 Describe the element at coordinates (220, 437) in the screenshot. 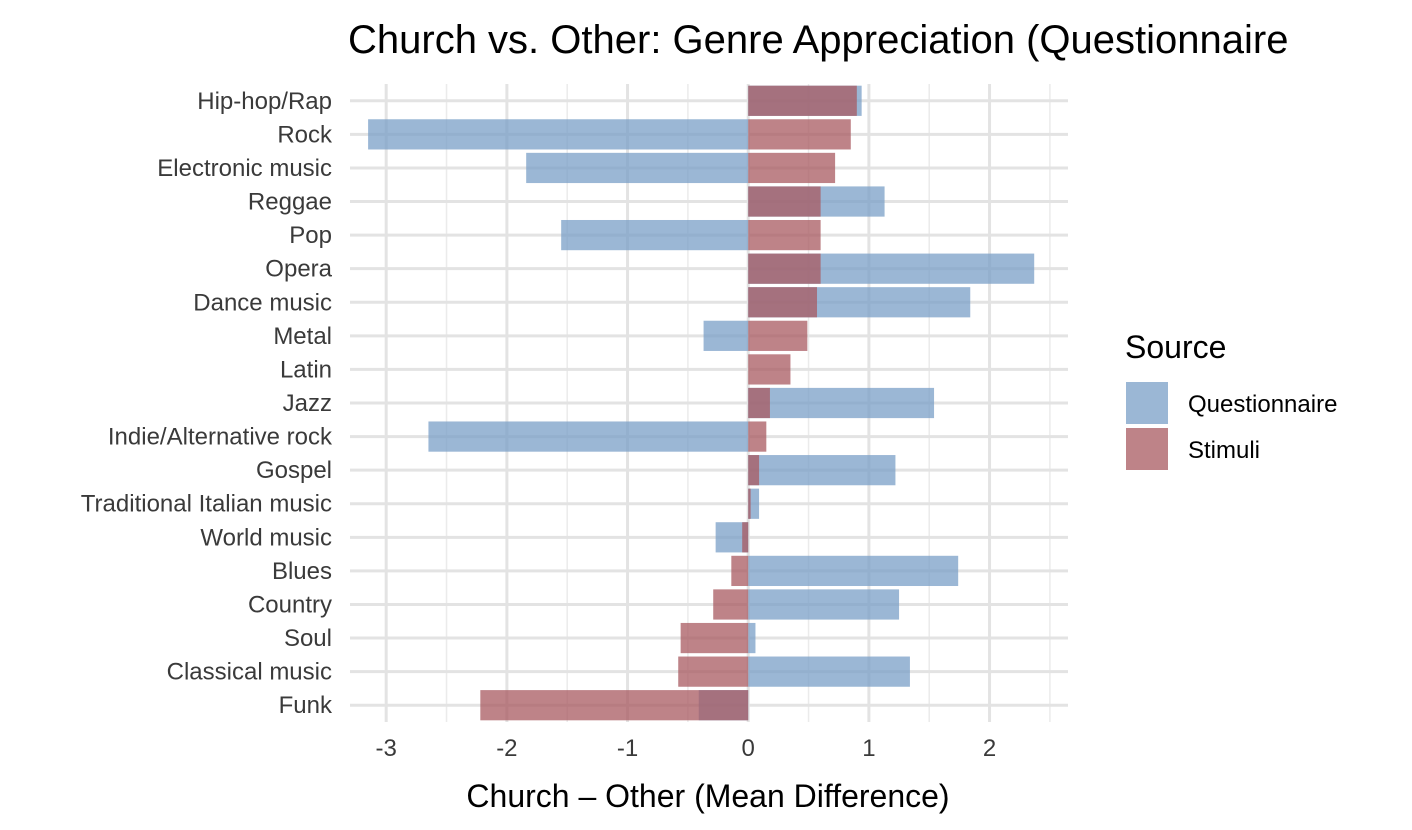

I see `category-label: Indie/Alternative rock` at that location.